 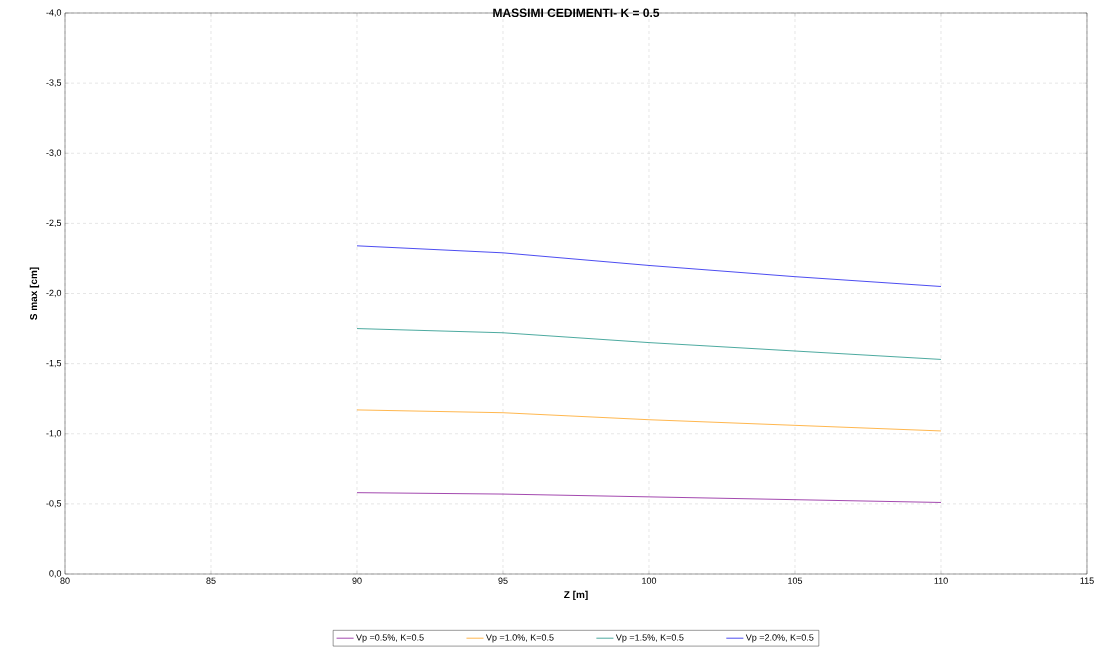 What do you see at coordinates (357, 580) in the screenshot?
I see `x-tick-label: 90` at bounding box center [357, 580].